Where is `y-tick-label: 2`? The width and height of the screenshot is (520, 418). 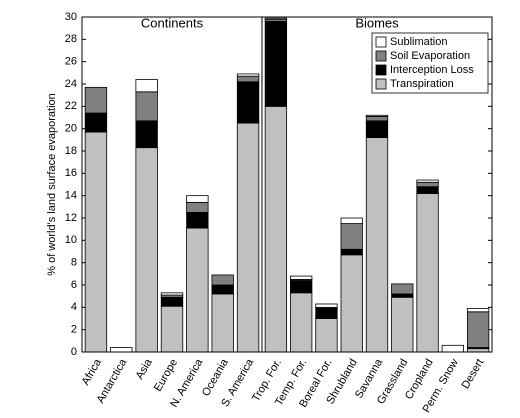 y-tick-label: 2 is located at coordinates (74, 330).